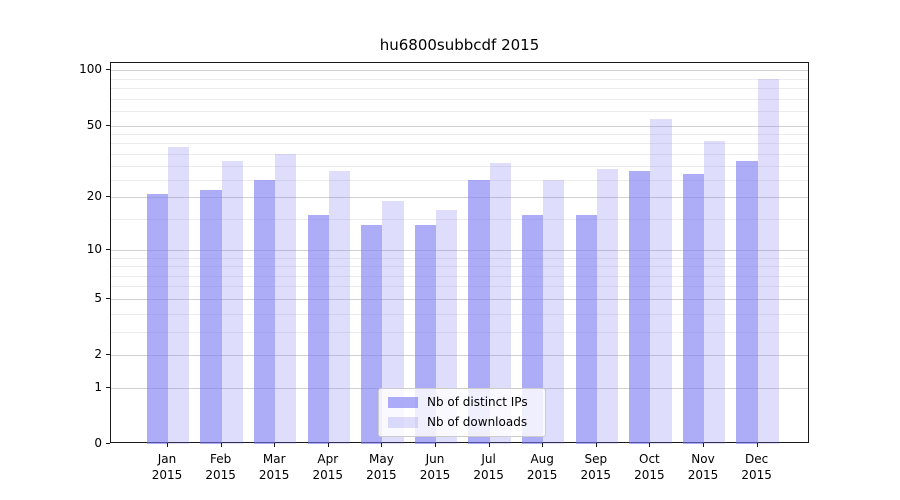 The height and width of the screenshot is (500, 900). What do you see at coordinates (747, 302) in the screenshot?
I see `bar-ips-dec` at bounding box center [747, 302].